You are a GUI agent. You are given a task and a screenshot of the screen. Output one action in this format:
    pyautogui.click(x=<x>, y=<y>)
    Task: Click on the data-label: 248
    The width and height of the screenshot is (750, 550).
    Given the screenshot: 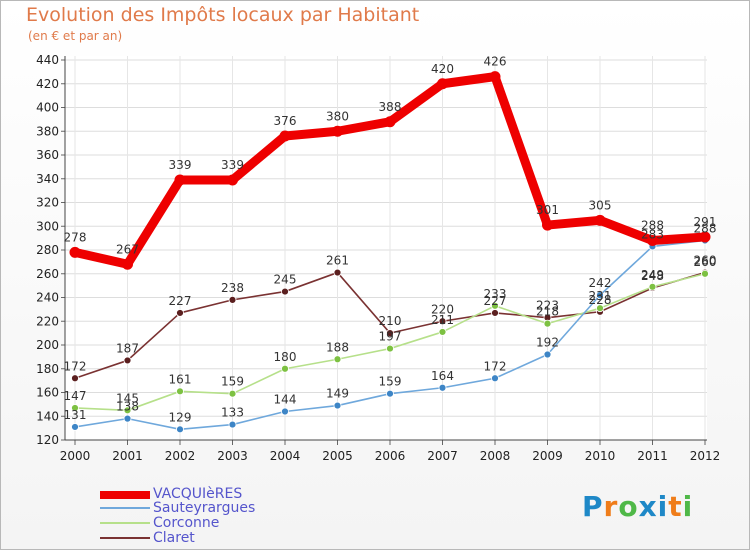 What is the action you would take?
    pyautogui.click(x=652, y=276)
    